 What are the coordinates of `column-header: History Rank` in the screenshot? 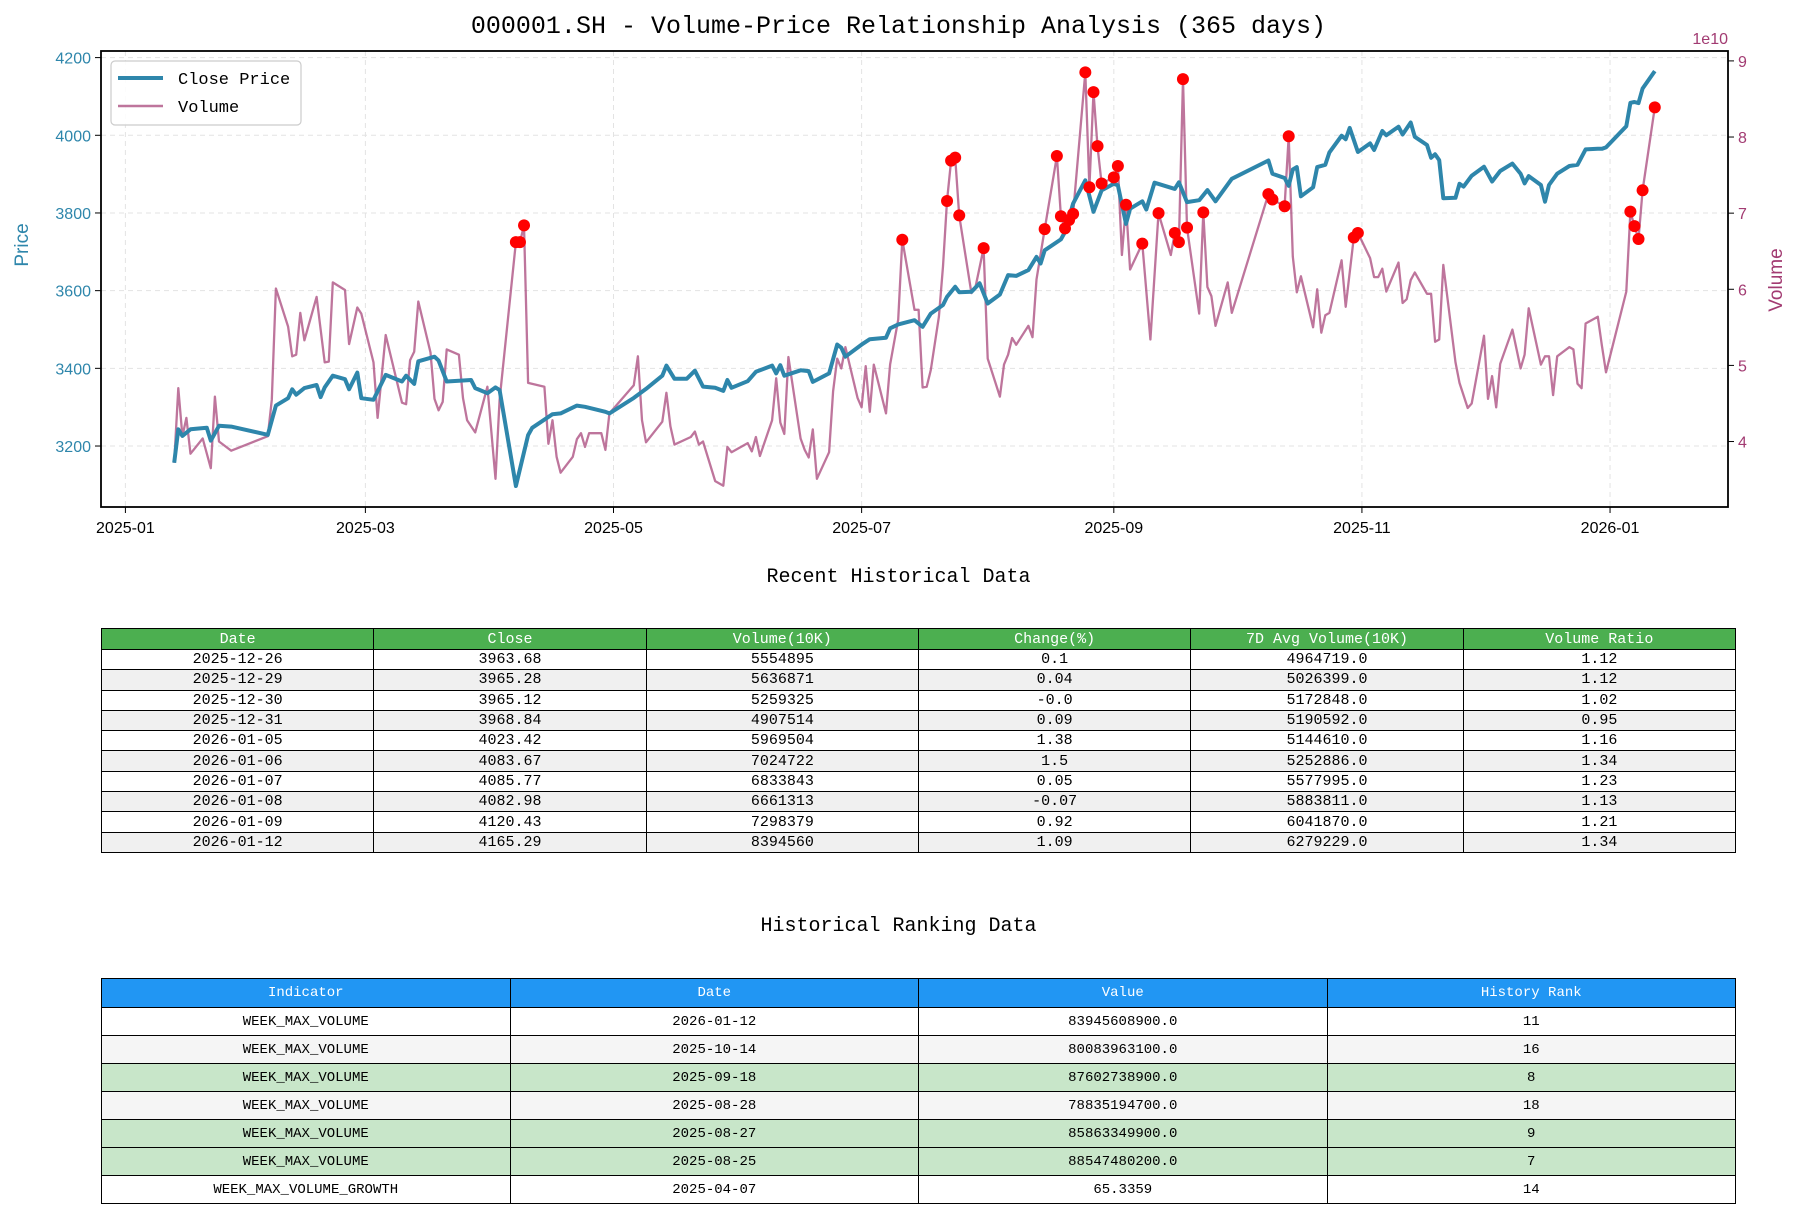 It's located at (1531, 993).